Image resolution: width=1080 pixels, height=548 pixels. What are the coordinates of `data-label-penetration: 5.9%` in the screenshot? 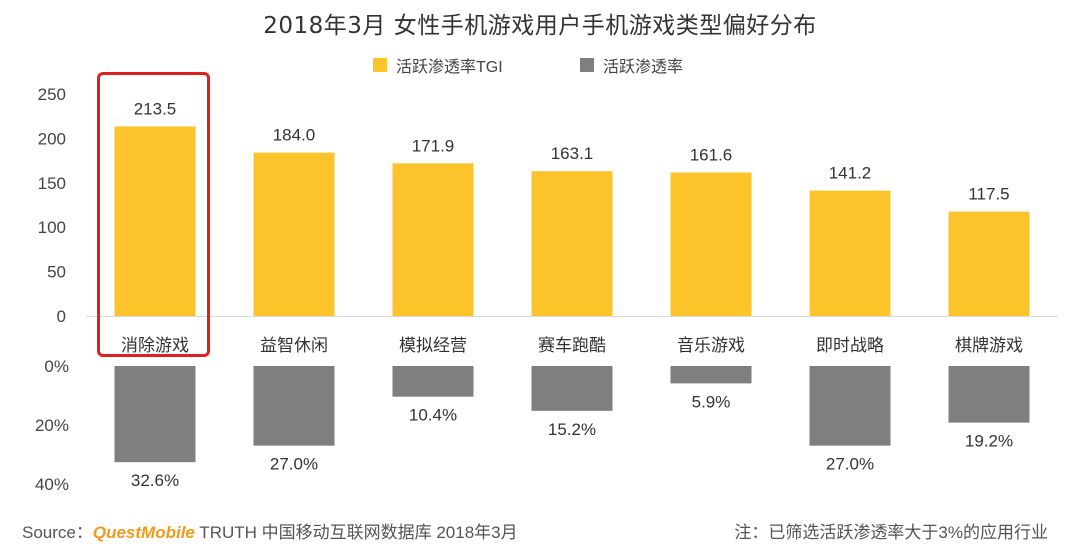 It's located at (711, 401).